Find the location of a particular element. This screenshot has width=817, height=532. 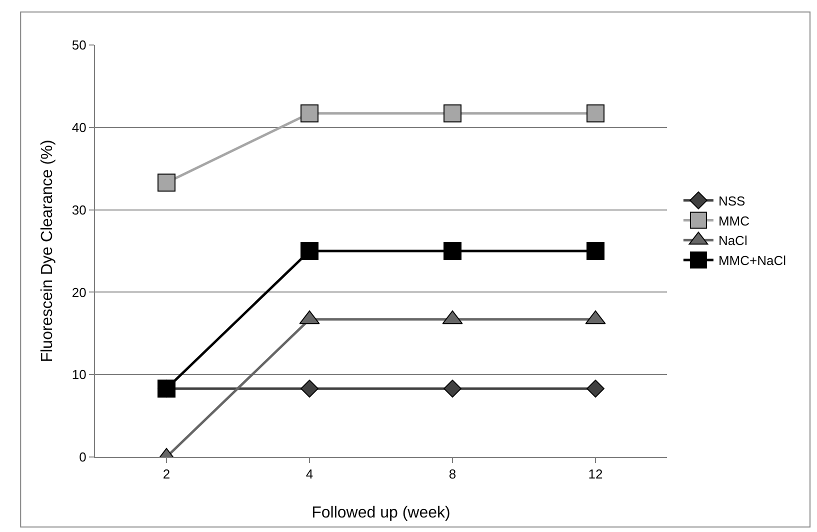

y-tick-label: 10 is located at coordinates (79, 374).